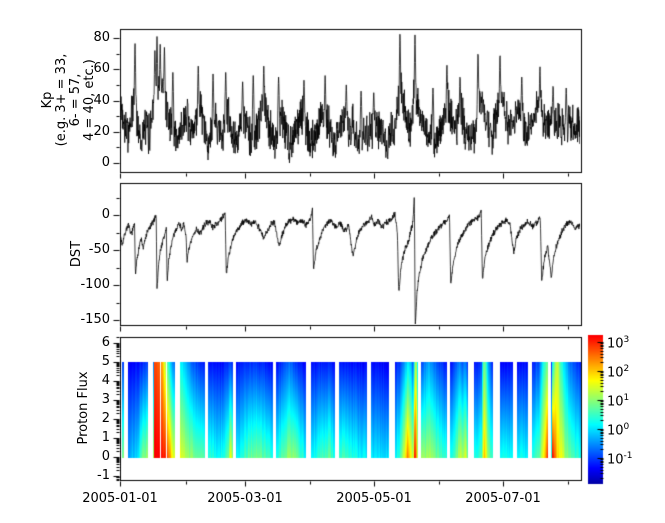 The image size is (665, 523). What do you see at coordinates (103, 475) in the screenshot?
I see `pf-y-tick-label: -1` at bounding box center [103, 475].